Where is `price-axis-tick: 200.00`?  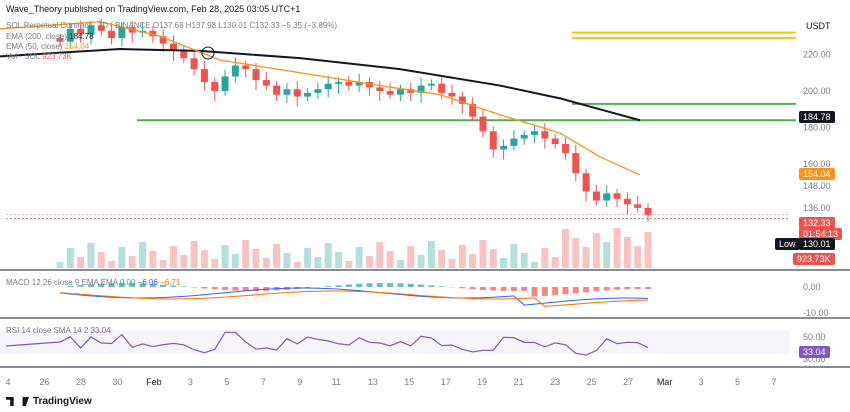 price-axis-tick: 200.00 is located at coordinates (817, 91).